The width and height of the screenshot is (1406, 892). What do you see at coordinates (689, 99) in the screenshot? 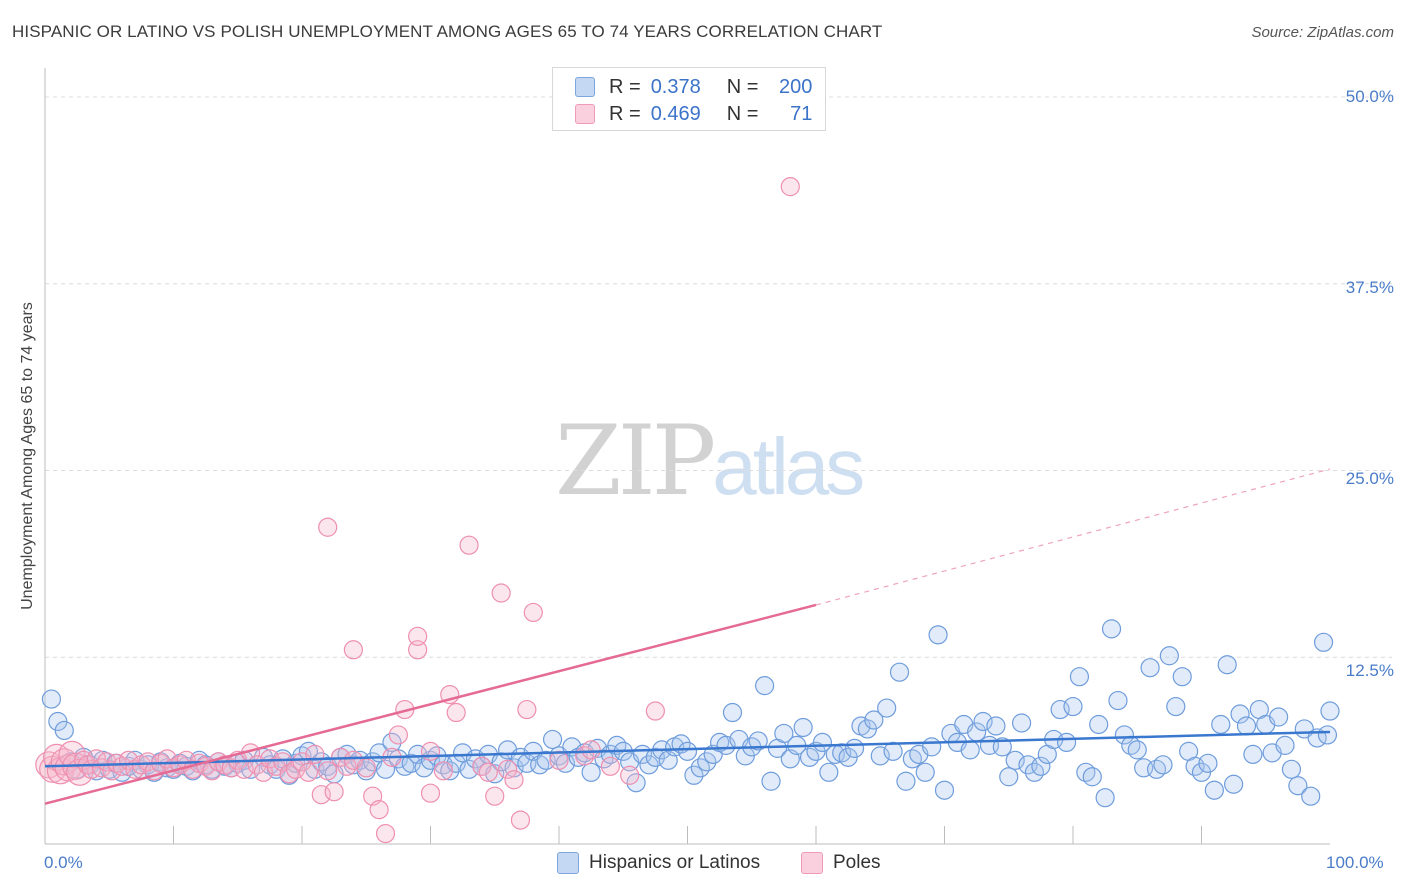
I see `correlation-legend: R = 0.378 N = 200 R = 0.469 N = 71` at bounding box center [689, 99].